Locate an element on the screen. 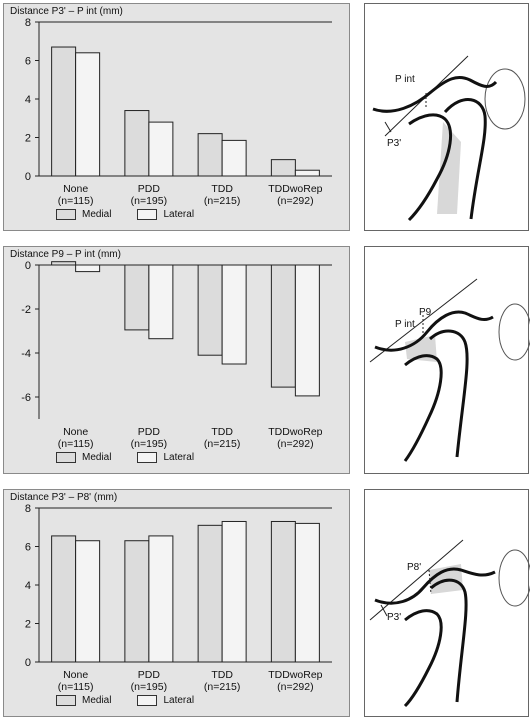 The image size is (532, 719). diagram-drawing: P8' P3' is located at coordinates (449, 623).